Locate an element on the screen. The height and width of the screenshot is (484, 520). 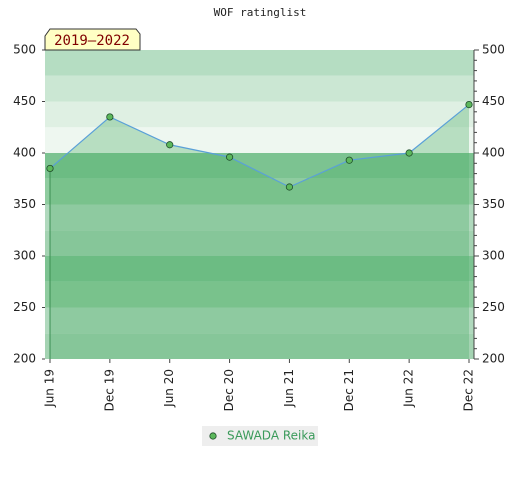
y-tick-label: 400 is located at coordinates (24, 153).